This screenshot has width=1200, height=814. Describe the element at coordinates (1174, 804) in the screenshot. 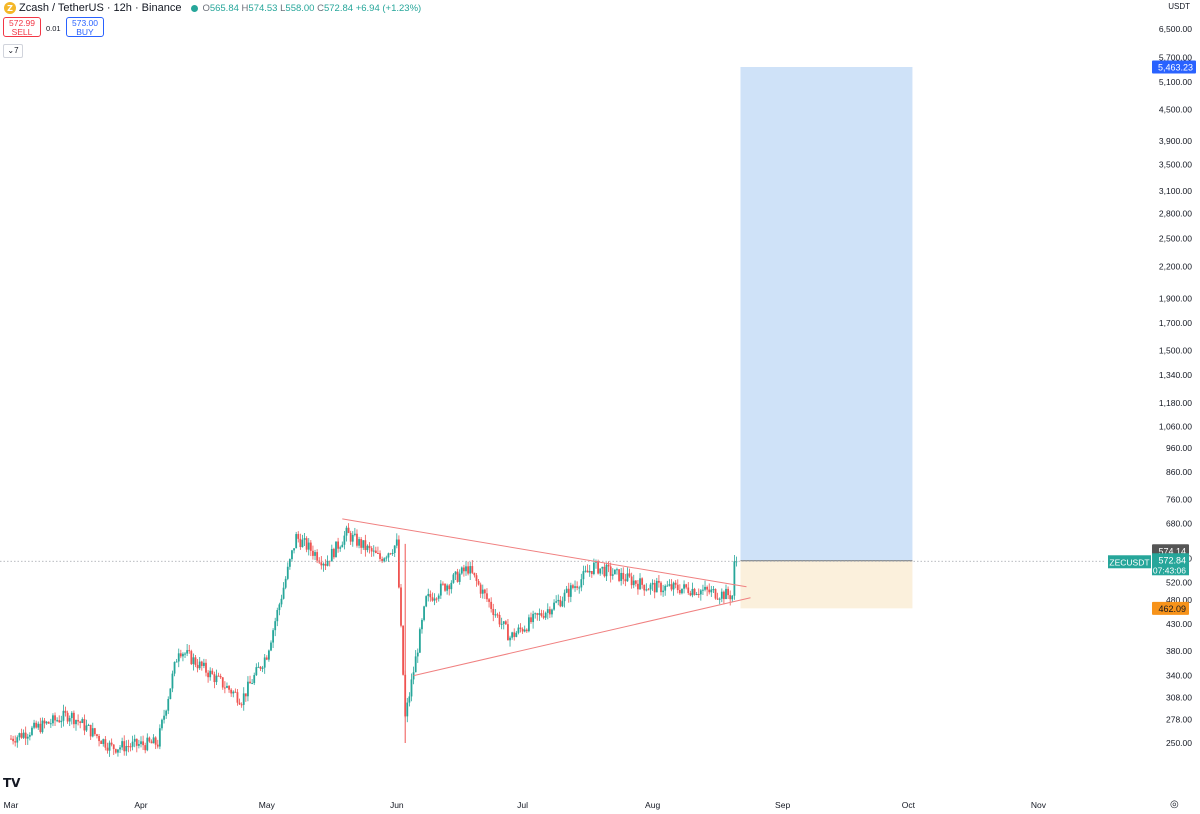

I see `settings-icon: ◎` at that location.